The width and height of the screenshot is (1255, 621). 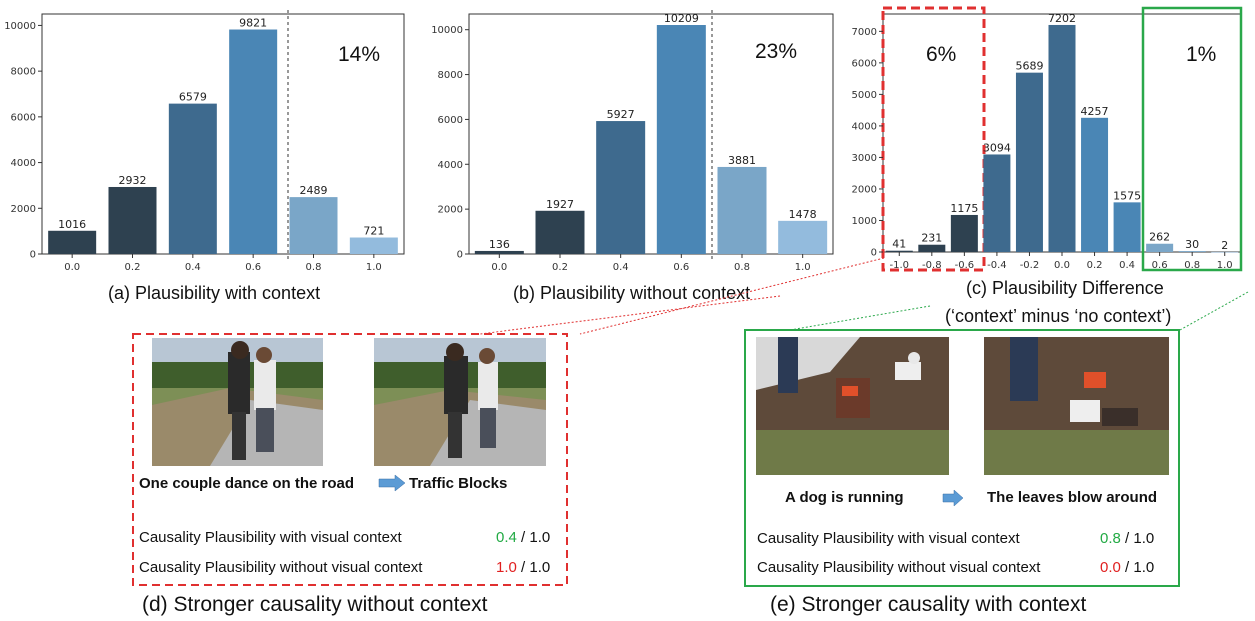 I want to click on panel-d-photo-after, so click(x=460, y=402).